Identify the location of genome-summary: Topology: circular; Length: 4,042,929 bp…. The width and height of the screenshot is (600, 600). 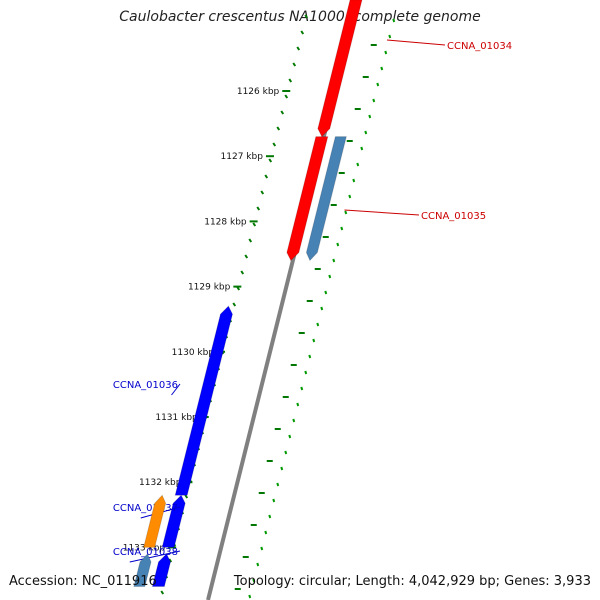
(412, 581).